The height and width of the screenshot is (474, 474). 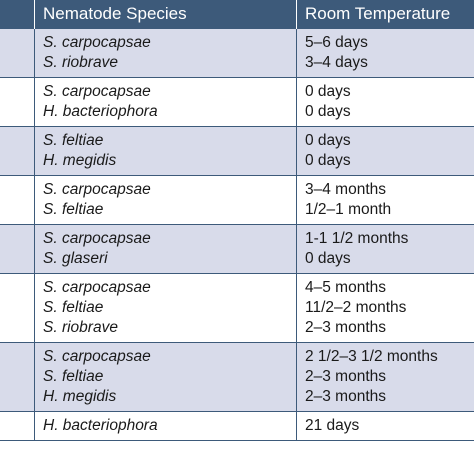 What do you see at coordinates (165, 14) in the screenshot?
I see `header-species: Nematode Species` at bounding box center [165, 14].